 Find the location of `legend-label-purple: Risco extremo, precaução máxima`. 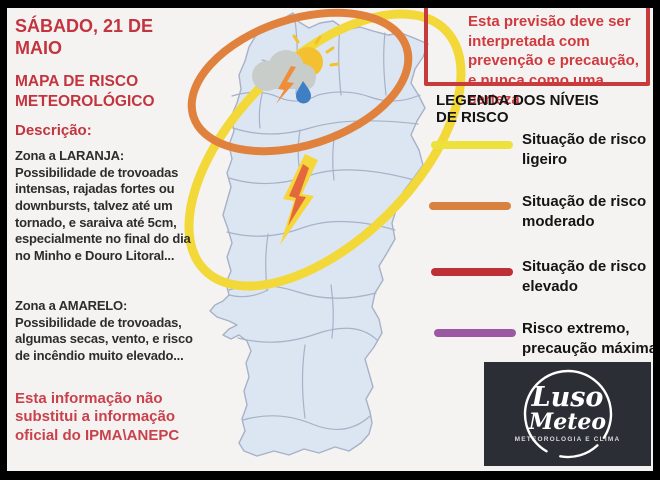

legend-label-purple: Risco extremo, precaução máxima is located at coordinates (590, 338).